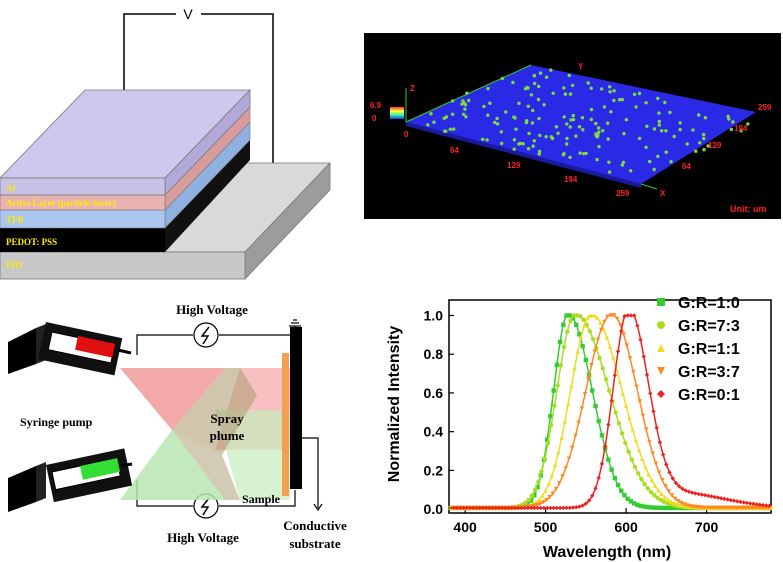 The image size is (783, 562). I want to click on chart-x-axis-title: Wavelength (nm), so click(607, 552).